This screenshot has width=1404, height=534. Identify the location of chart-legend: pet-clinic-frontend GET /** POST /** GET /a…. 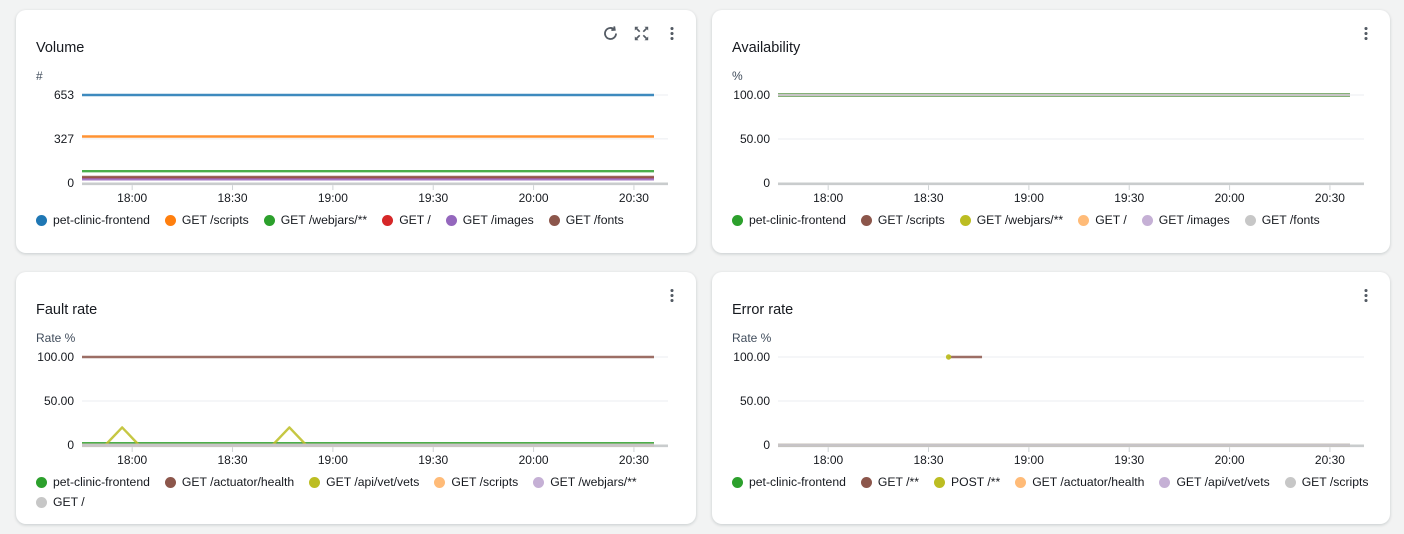
(1051, 482).